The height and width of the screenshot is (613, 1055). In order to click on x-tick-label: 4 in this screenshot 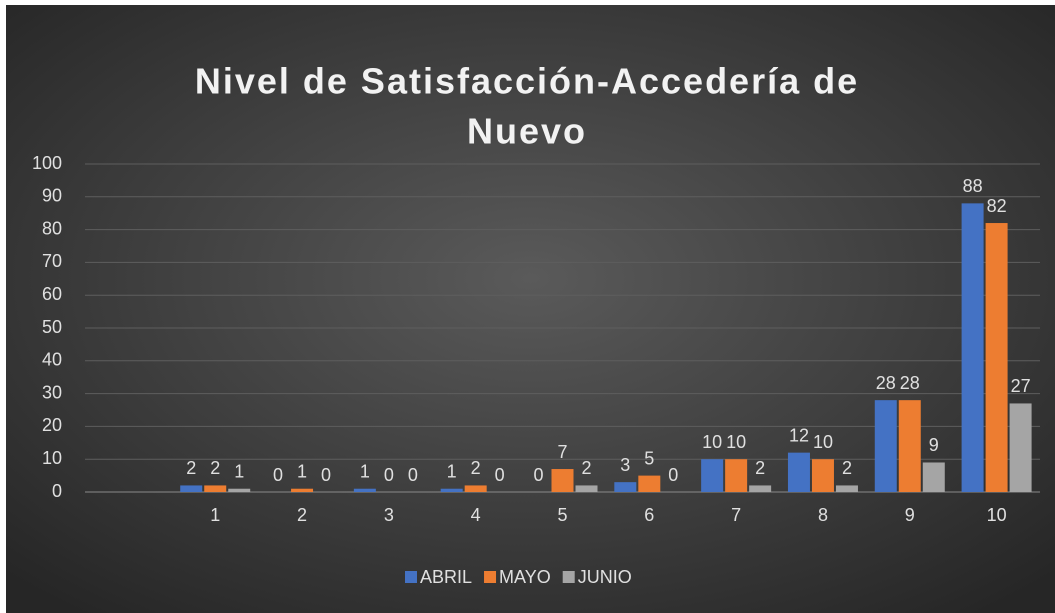, I will do `click(476, 515)`.